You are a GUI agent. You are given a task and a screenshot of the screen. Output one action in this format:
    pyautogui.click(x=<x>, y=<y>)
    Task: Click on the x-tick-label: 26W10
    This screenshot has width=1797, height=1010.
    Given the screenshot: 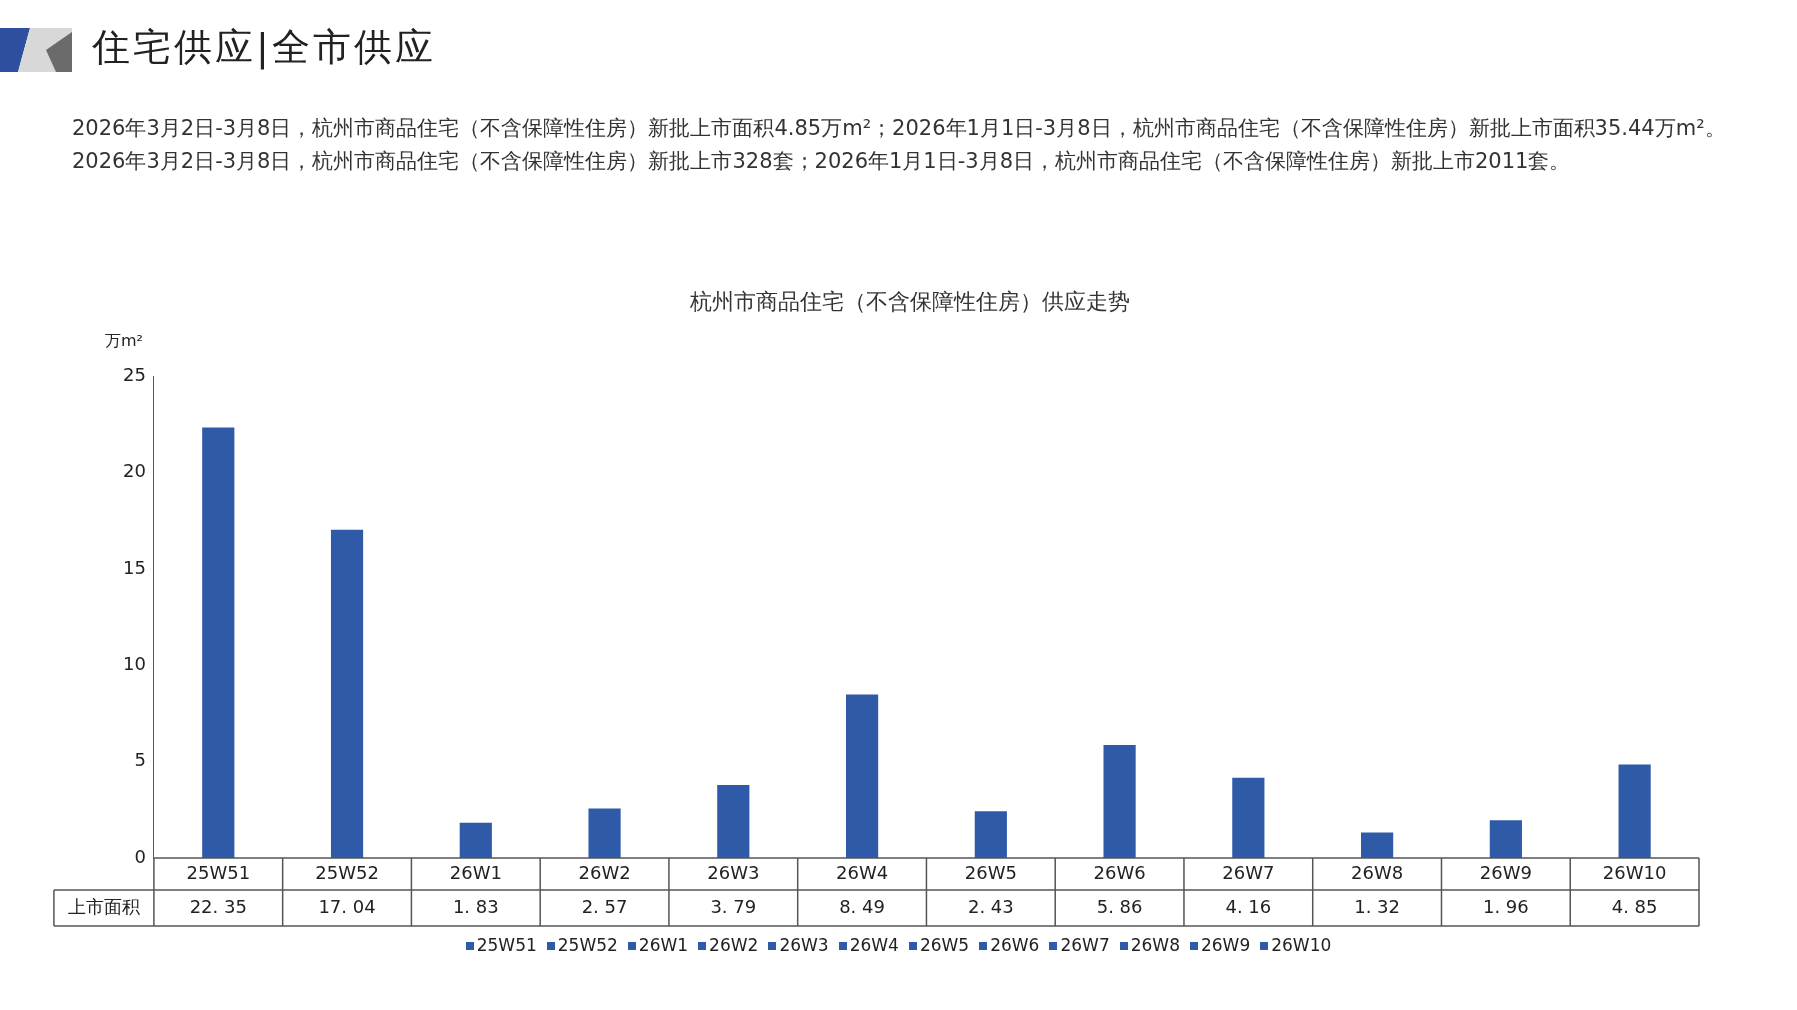 What is the action you would take?
    pyautogui.click(x=1634, y=873)
    